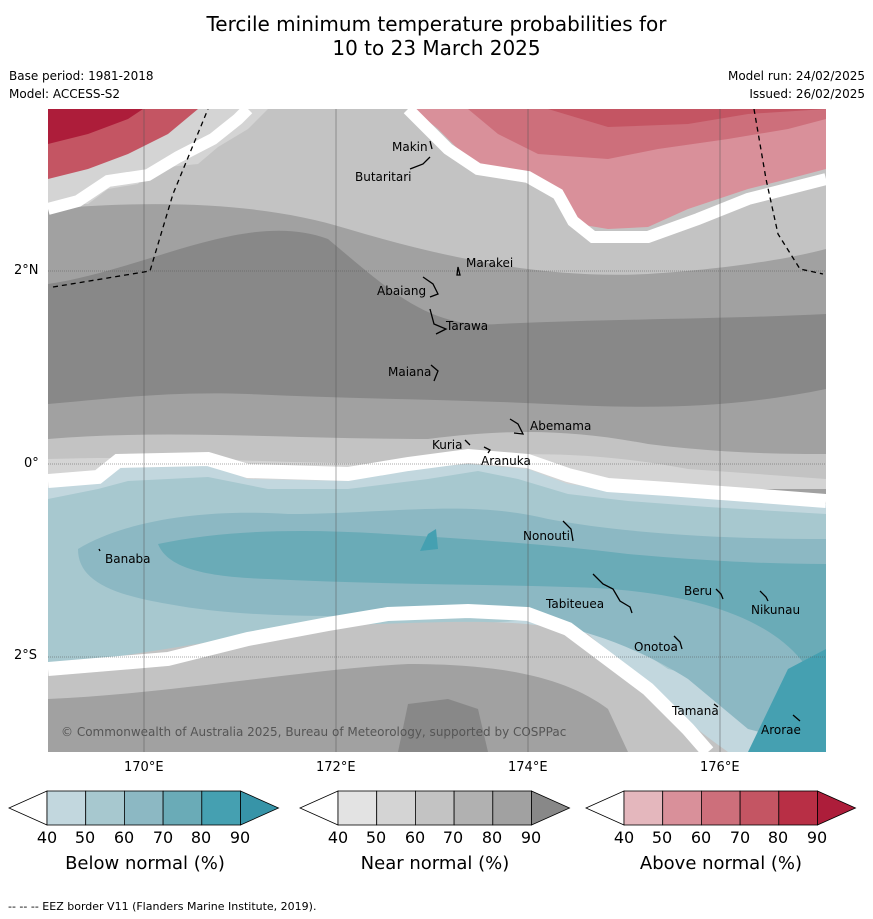  I want to click on meta-right: Model run: 24/02/2025 Issued: 26/02/2025, so click(796, 85).